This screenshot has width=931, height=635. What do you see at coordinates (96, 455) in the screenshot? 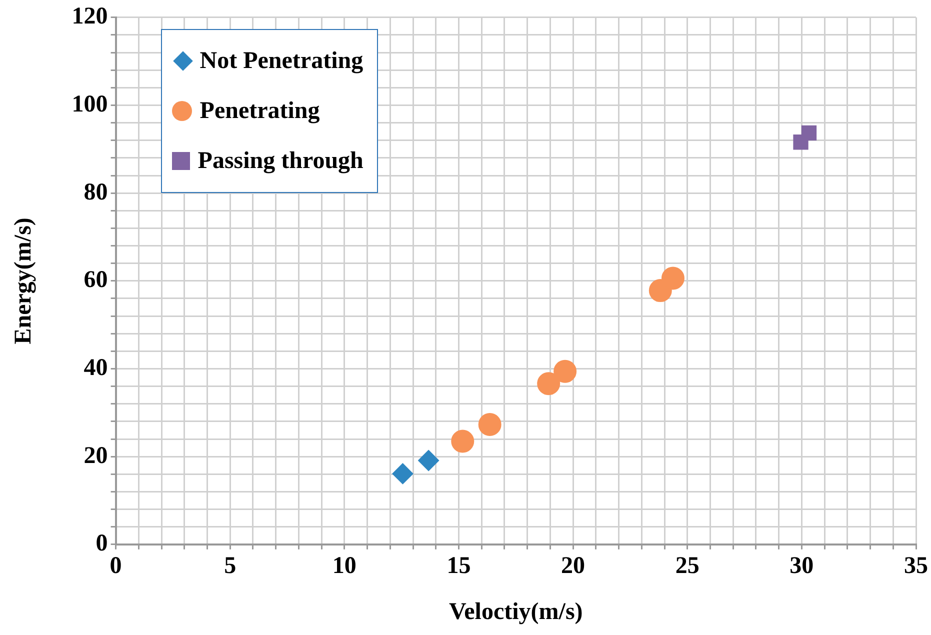
I see `y-tick-label: 20` at bounding box center [96, 455].